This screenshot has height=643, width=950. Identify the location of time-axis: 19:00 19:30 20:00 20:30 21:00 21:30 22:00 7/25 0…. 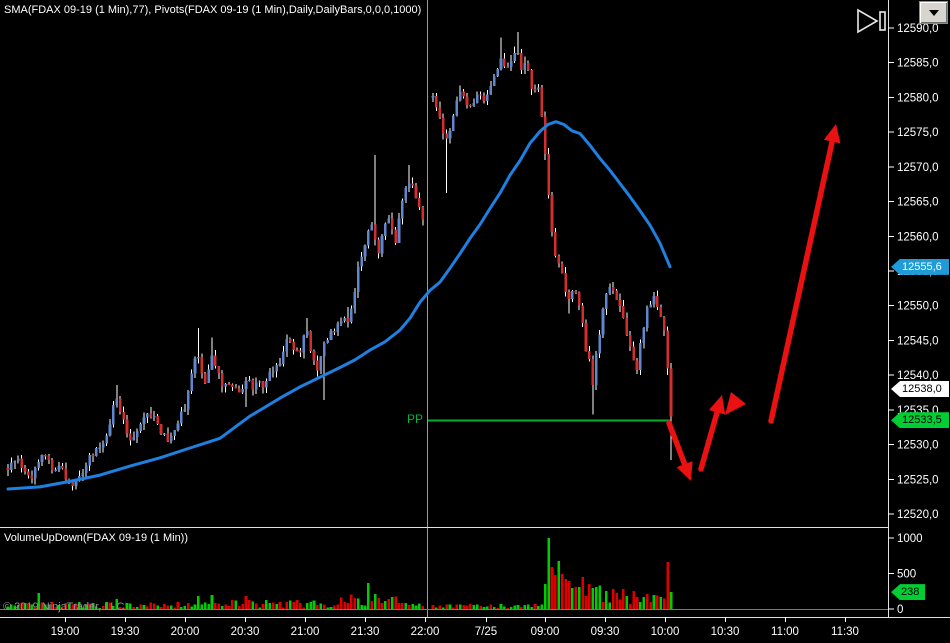
(455, 627).